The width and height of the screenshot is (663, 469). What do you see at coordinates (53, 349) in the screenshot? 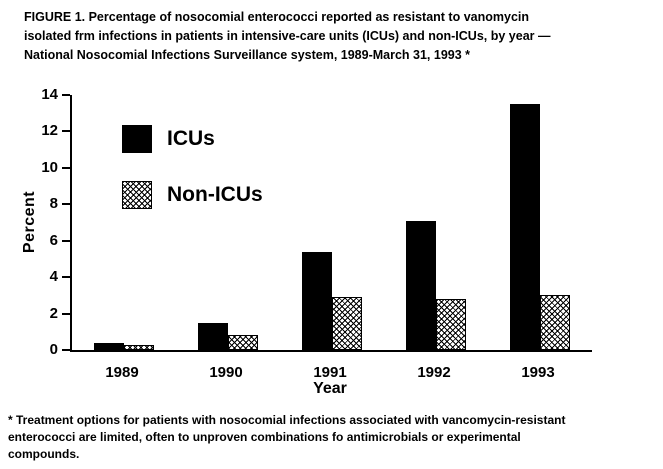
I see `y-tick-label: 0` at bounding box center [53, 349].